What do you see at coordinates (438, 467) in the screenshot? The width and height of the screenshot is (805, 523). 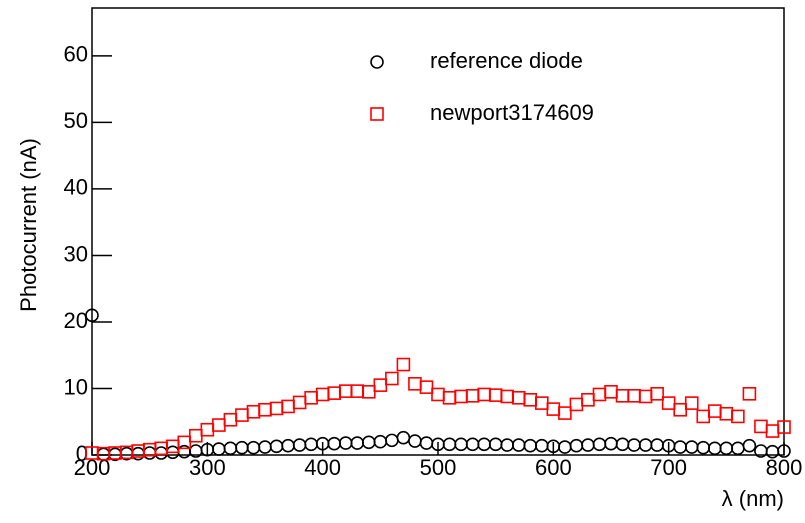 I see `x-tick-label: 500` at bounding box center [438, 467].